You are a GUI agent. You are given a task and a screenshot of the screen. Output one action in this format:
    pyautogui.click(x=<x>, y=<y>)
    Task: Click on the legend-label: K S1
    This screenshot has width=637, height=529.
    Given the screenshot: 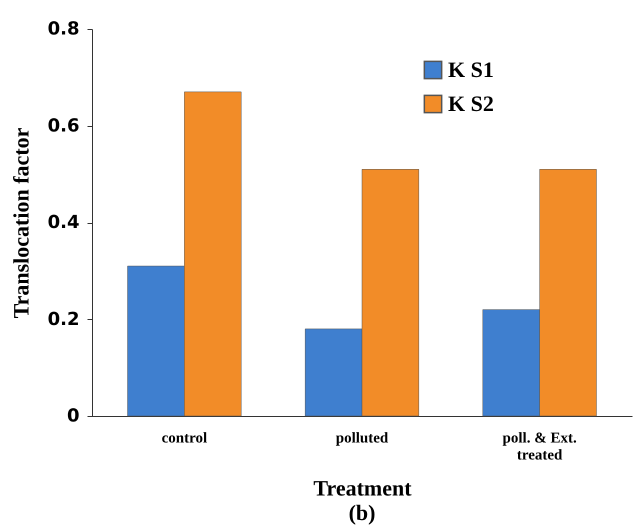 What is the action you would take?
    pyautogui.click(x=471, y=69)
    